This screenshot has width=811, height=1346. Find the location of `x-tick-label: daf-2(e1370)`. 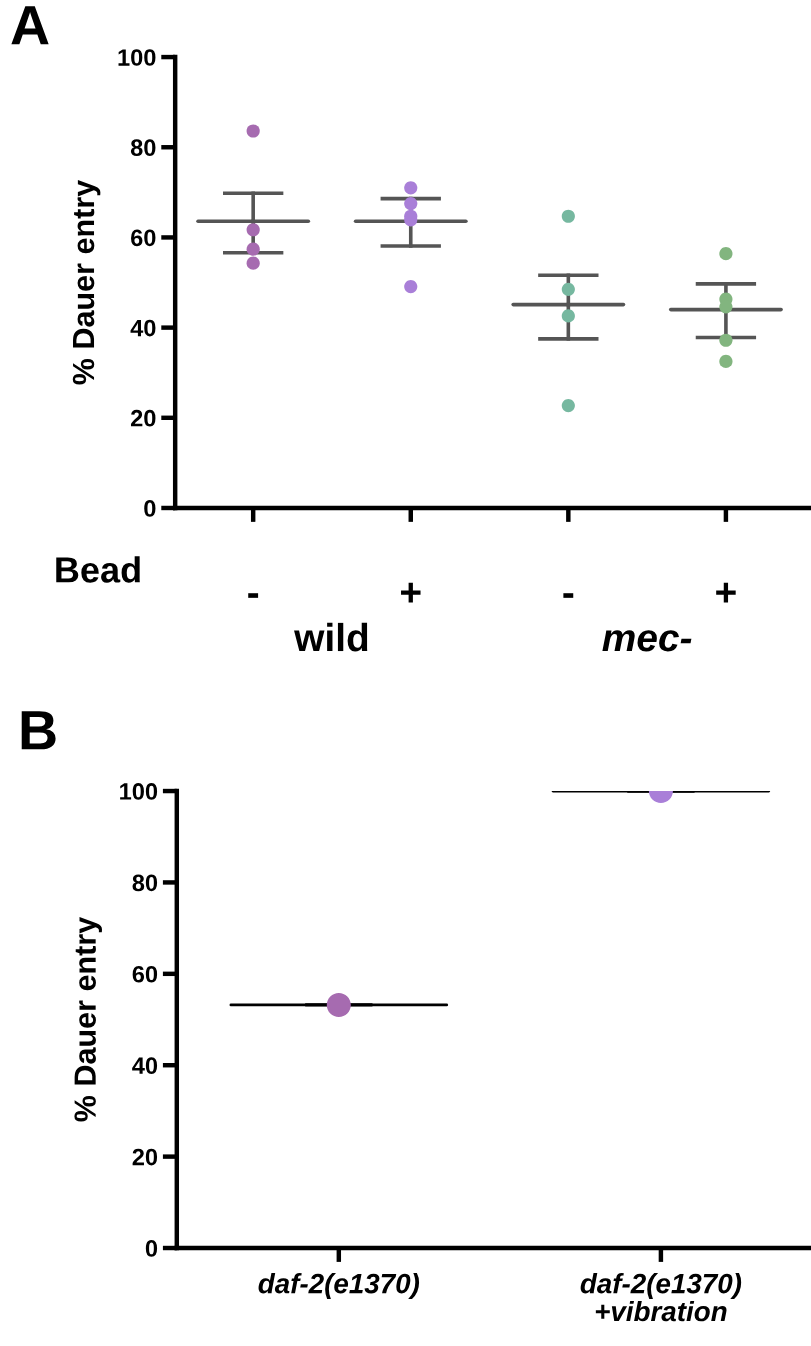

x-tick-label: daf-2(e1370) is located at coordinates (339, 1286).